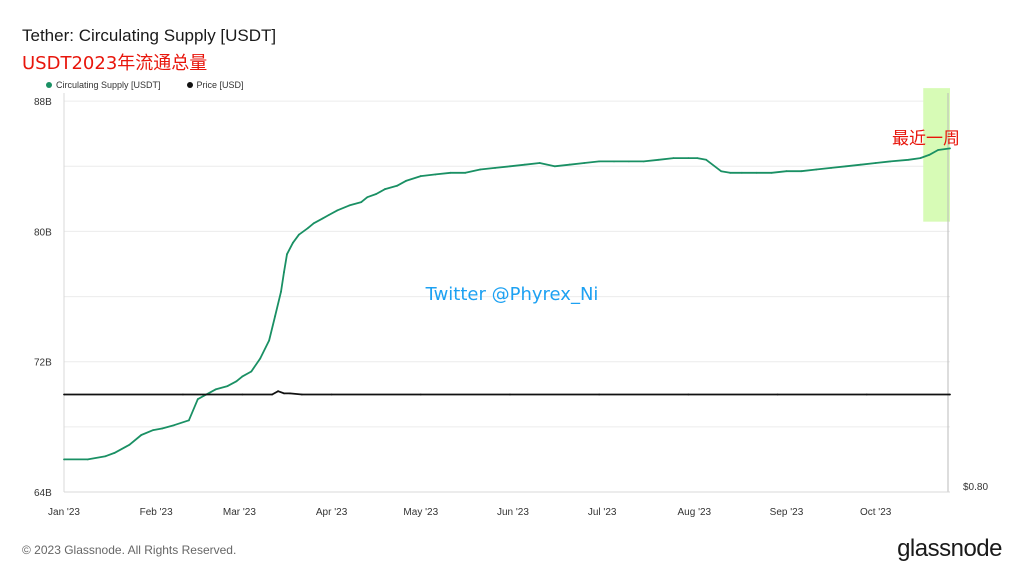 The width and height of the screenshot is (1024, 576). Describe the element at coordinates (332, 512) in the screenshot. I see `x-tick-label: Apr '23` at that location.